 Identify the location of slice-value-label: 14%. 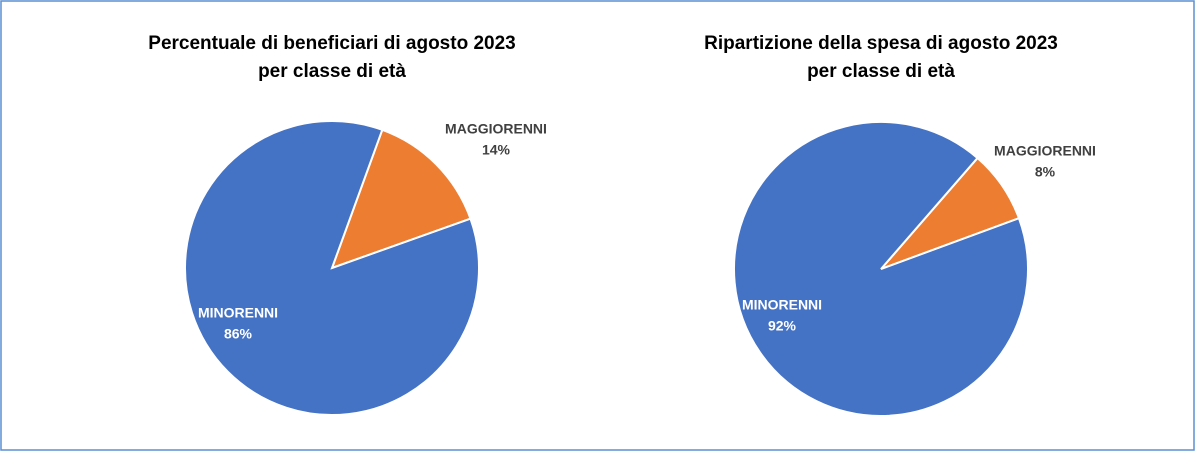
(496, 150).